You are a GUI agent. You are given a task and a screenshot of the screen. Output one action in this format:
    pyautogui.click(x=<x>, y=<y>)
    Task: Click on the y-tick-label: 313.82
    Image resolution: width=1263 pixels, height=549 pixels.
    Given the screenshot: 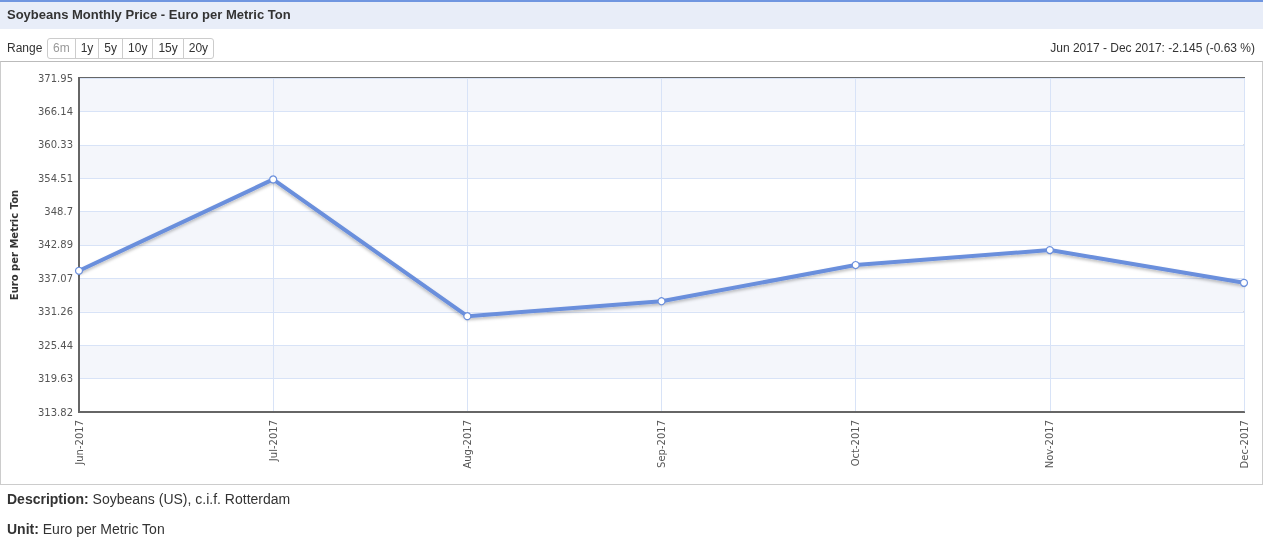 What is the action you would take?
    pyautogui.click(x=55, y=412)
    